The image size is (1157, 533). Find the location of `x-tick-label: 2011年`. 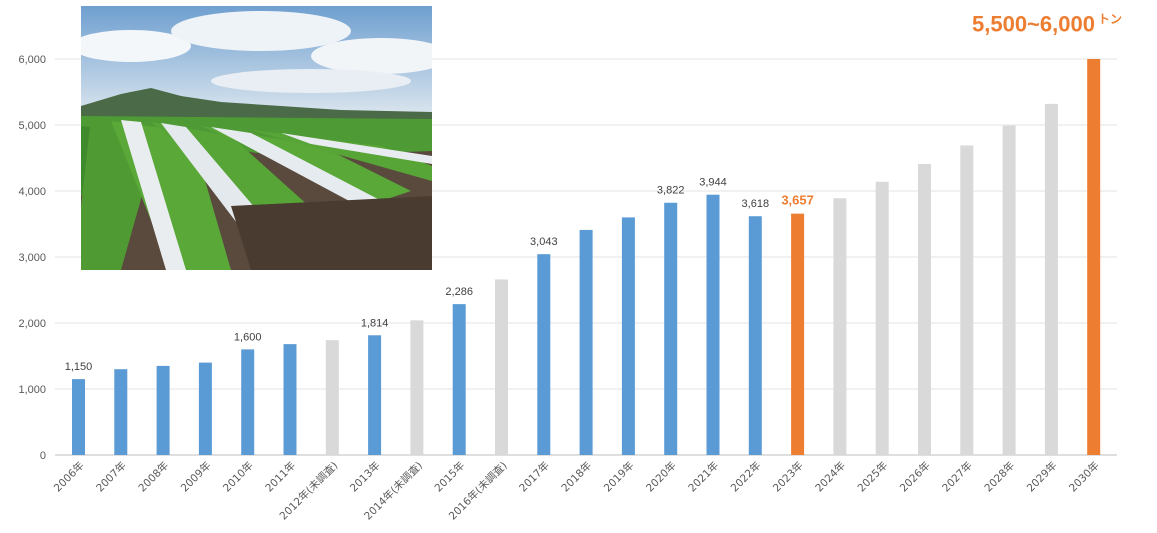

x-tick-label: 2011年 is located at coordinates (281, 477).